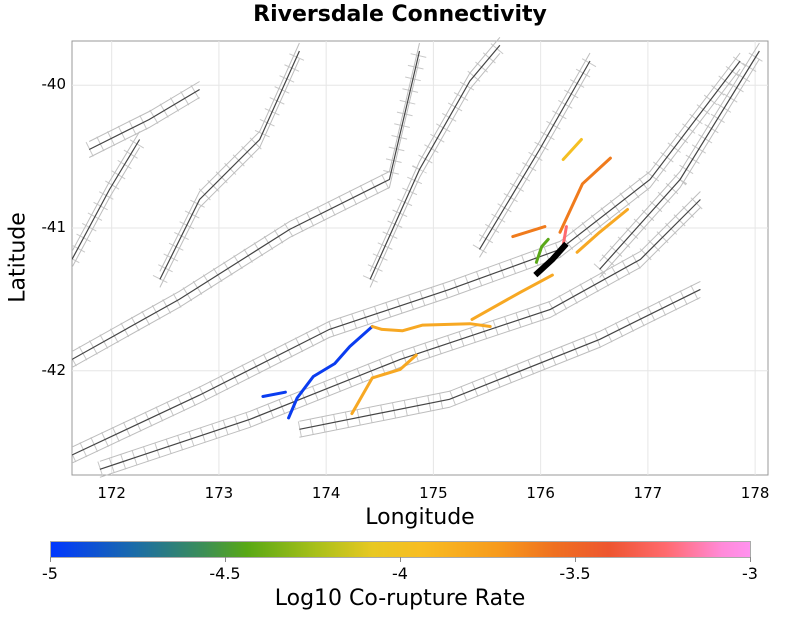  I want to click on source-fault-riversdale, so click(551, 259).